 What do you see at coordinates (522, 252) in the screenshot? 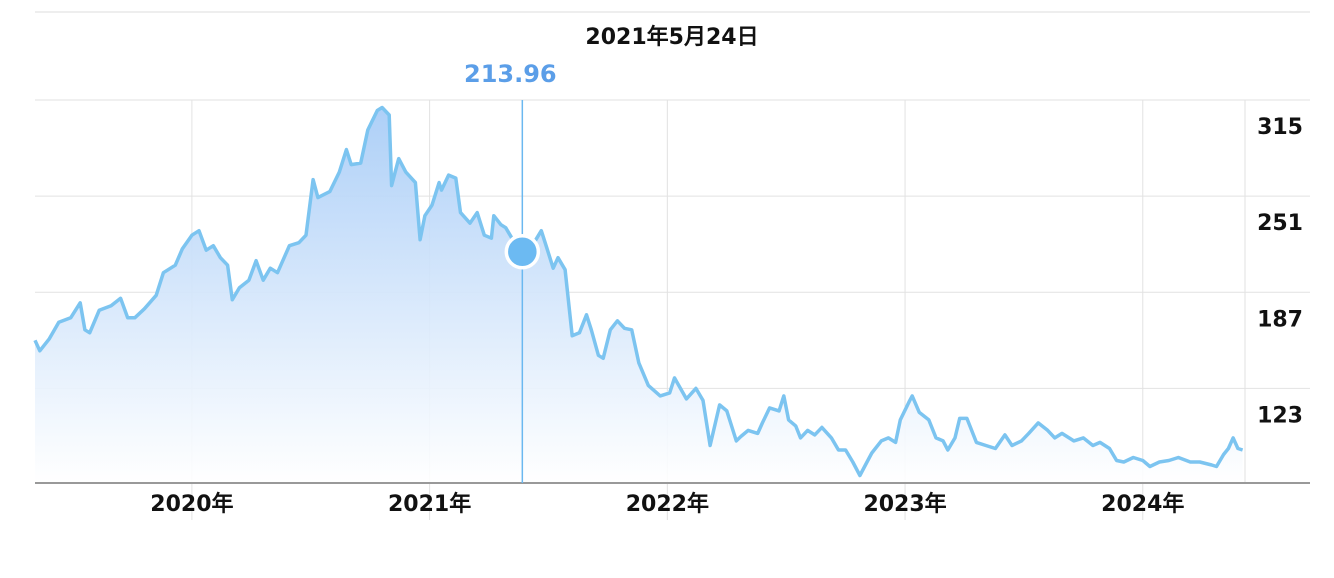
I see `highlight-point` at bounding box center [522, 252].